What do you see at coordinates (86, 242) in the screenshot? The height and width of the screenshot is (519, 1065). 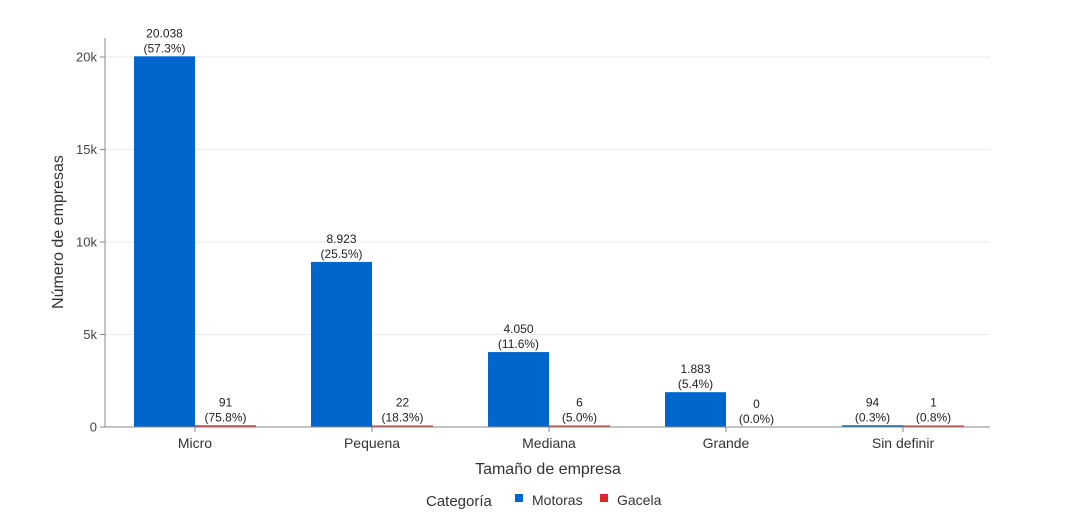 I see `y-tick-label: 10k` at bounding box center [86, 242].